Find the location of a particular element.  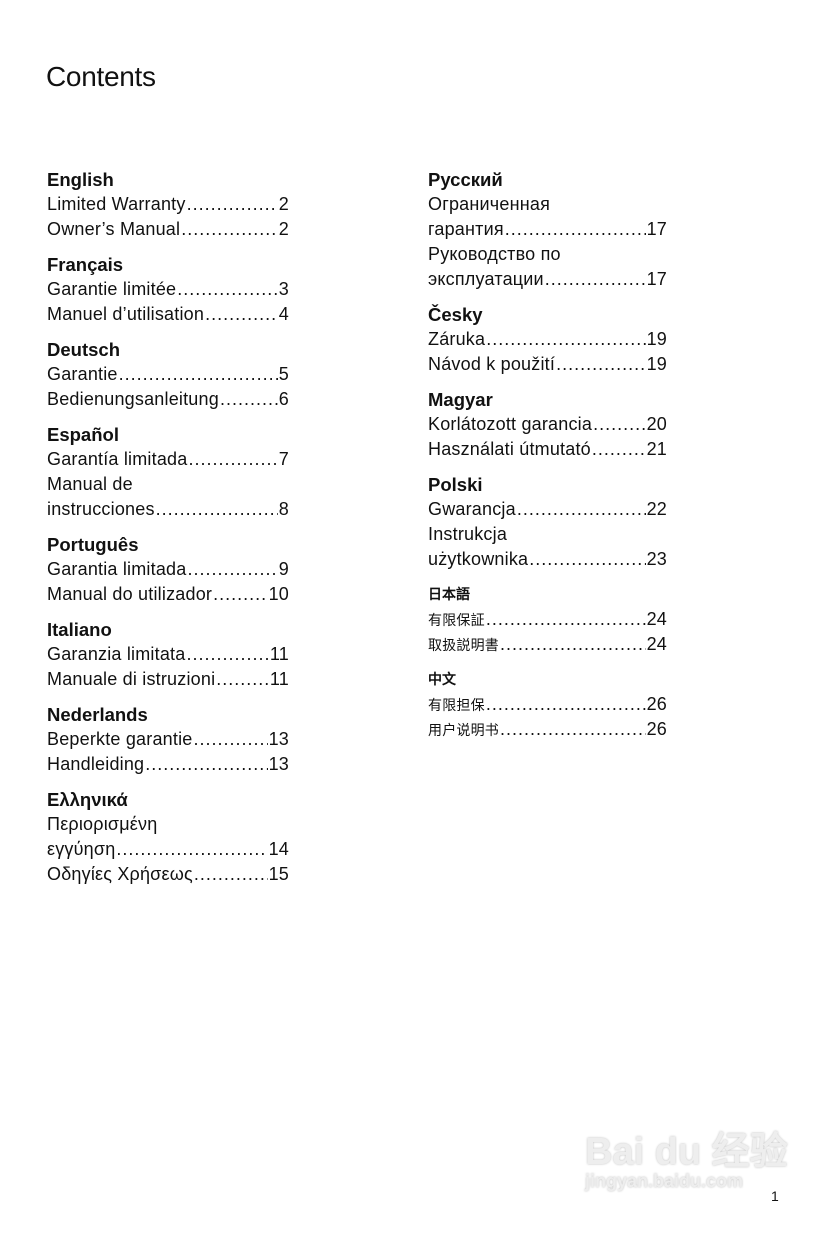

toc-entry: Οδηγίες Χρήσεως 15 is located at coordinates (168, 874).